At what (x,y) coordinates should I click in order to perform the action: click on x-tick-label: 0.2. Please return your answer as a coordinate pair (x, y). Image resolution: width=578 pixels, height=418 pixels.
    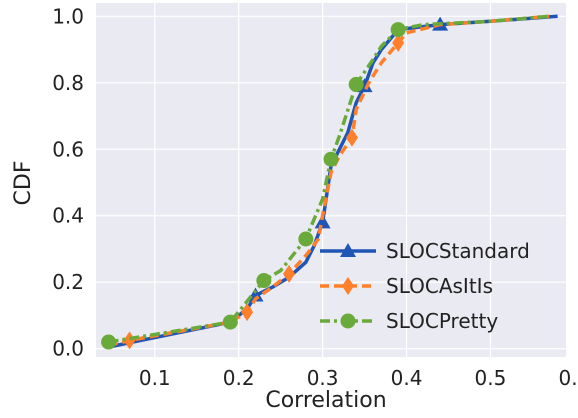
    Looking at the image, I should click on (239, 378).